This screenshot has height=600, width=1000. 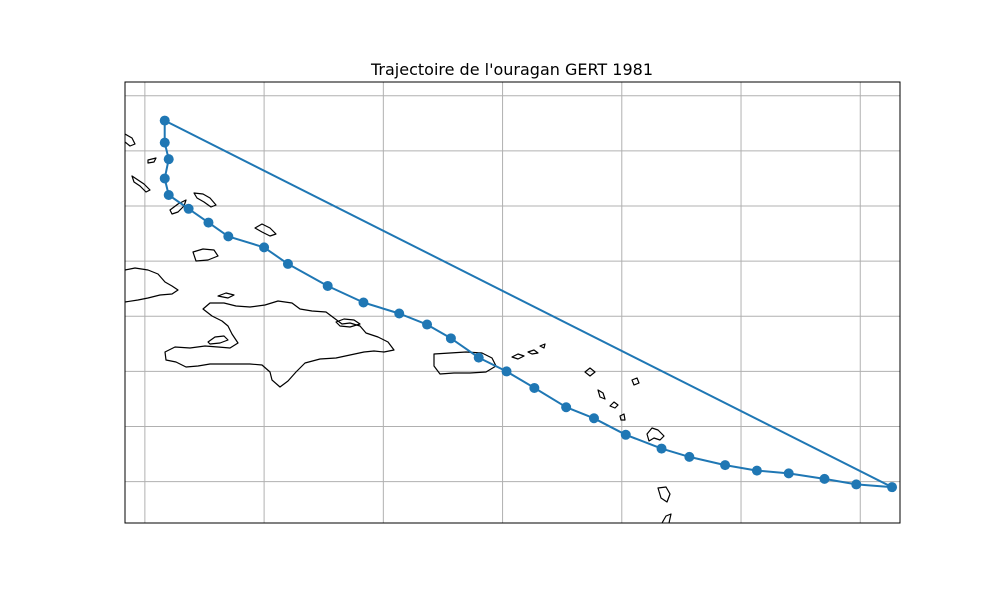 What do you see at coordinates (666, 518) in the screenshot?
I see `coastline-st-lucia` at bounding box center [666, 518].